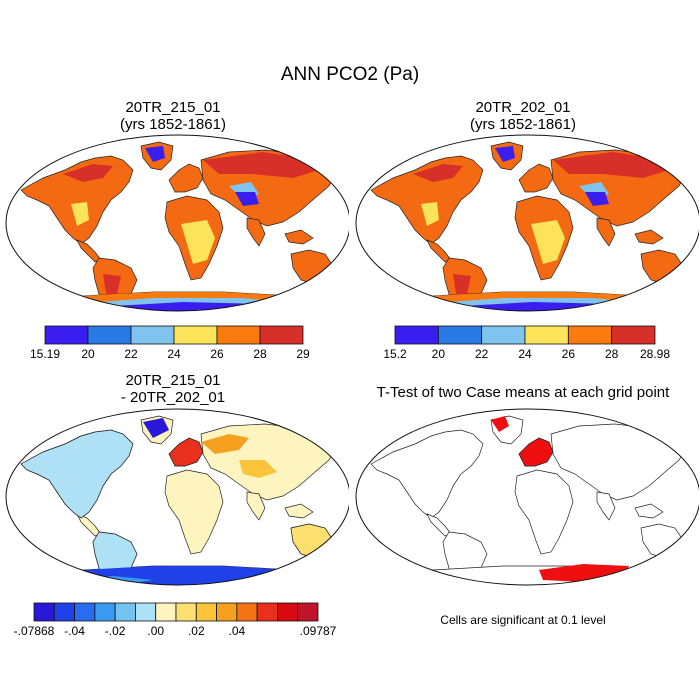  Describe the element at coordinates (88, 354) in the screenshot. I see `cb1-tick-label: 20` at that location.